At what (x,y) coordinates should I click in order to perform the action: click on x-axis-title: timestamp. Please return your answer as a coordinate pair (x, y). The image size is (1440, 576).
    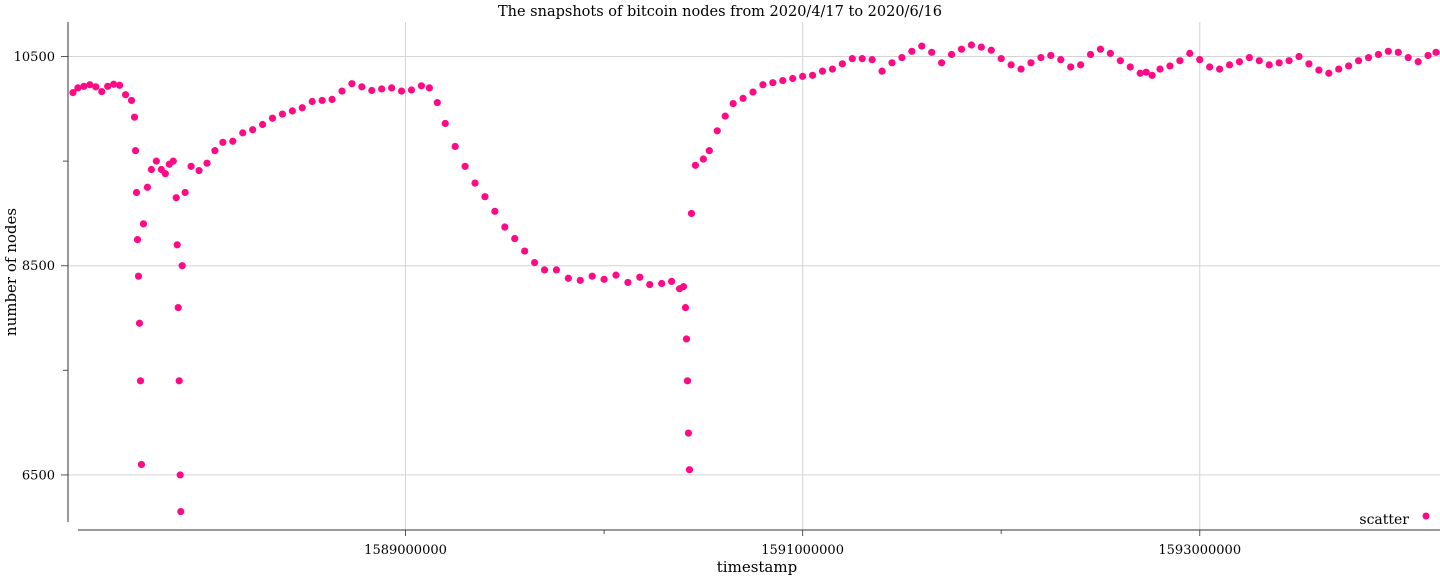
    Looking at the image, I should click on (757, 567).